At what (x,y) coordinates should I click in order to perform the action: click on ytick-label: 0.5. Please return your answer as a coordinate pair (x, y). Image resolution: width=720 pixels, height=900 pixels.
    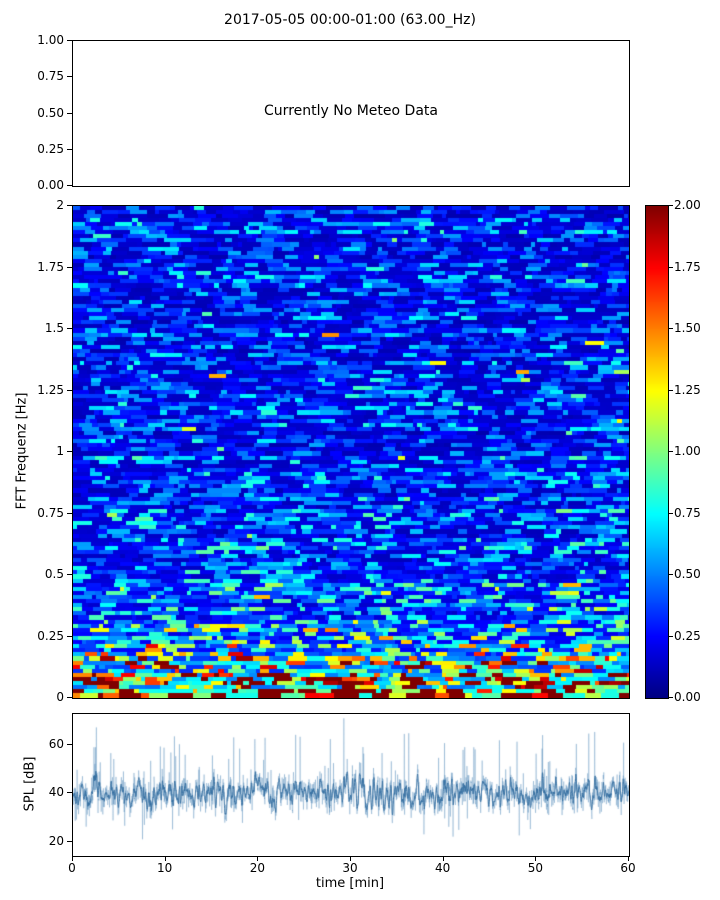
    Looking at the image, I should click on (54, 574).